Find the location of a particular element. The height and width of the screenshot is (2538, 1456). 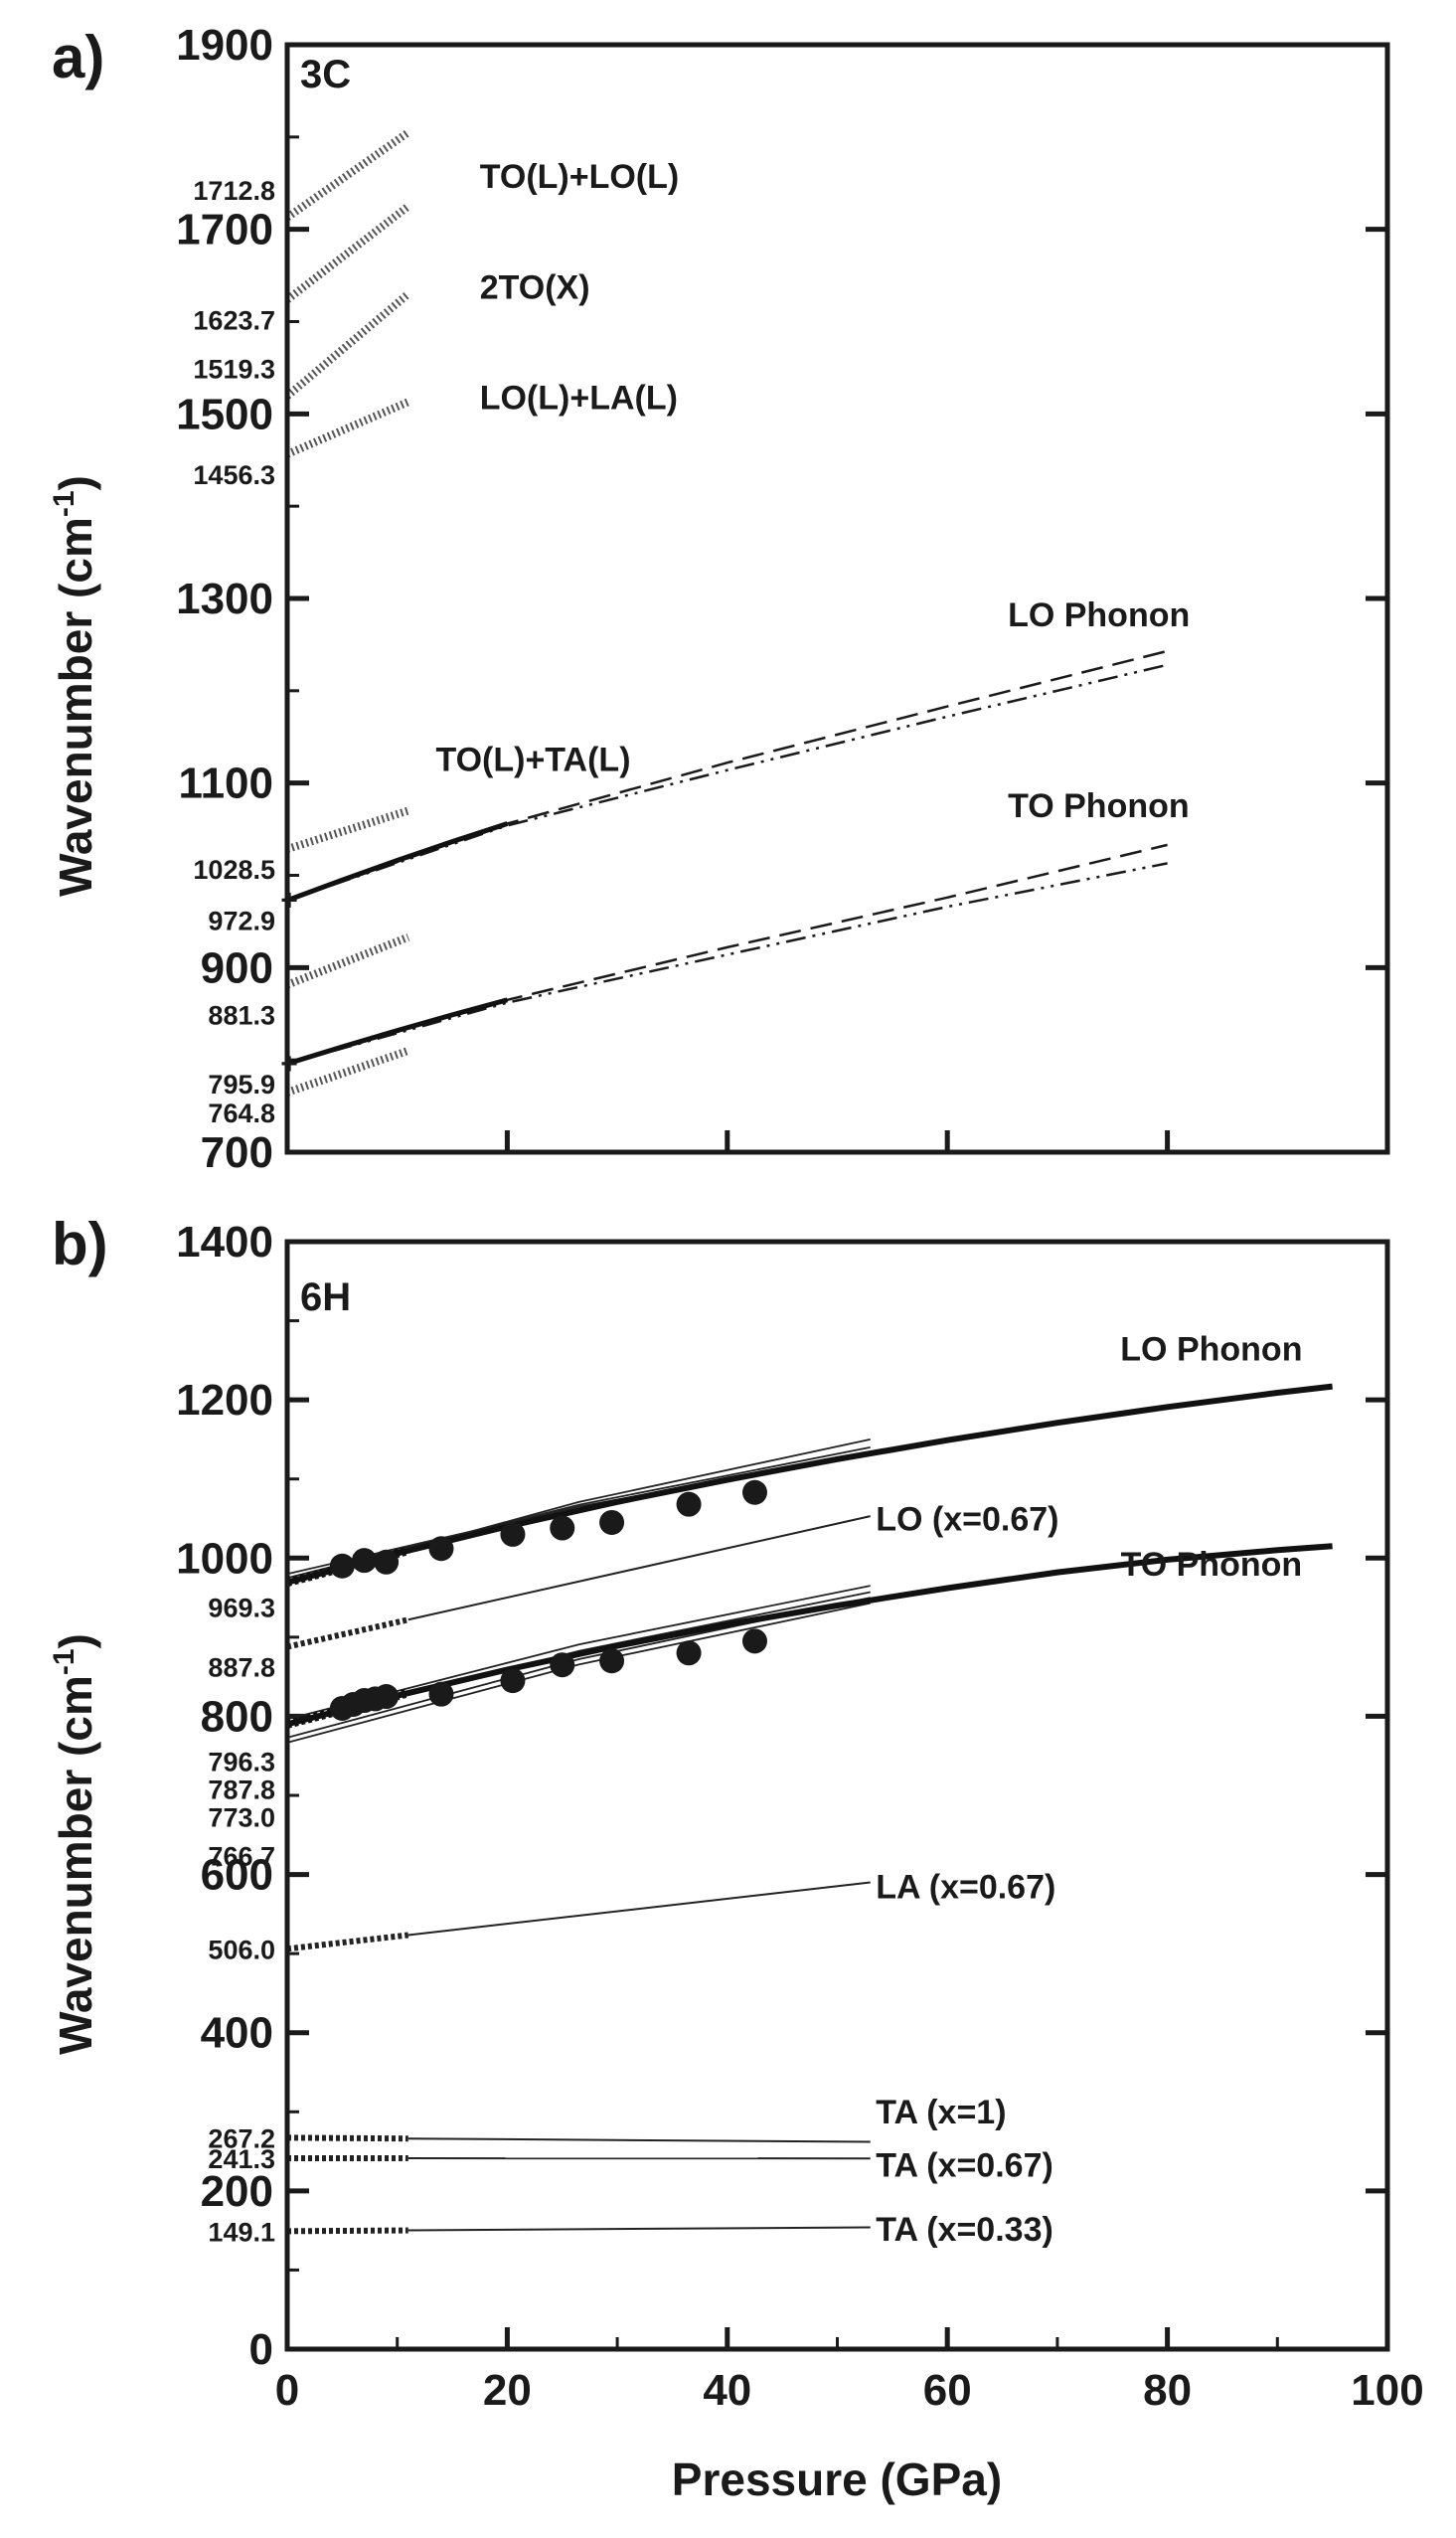

panel-b-value-annotation: 506.0 is located at coordinates (241, 1950).